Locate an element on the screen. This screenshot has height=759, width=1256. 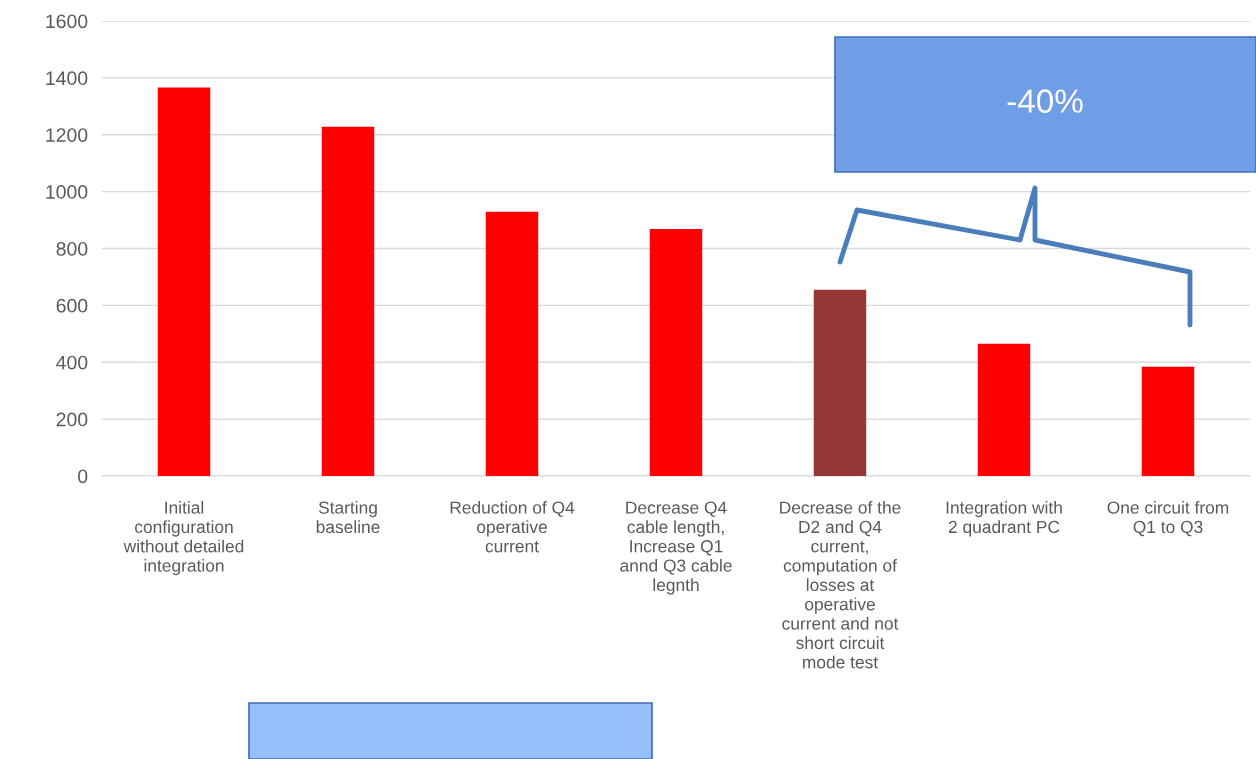
x-tick-label: Initial configuration without detailed integration is located at coordinates (183, 538).